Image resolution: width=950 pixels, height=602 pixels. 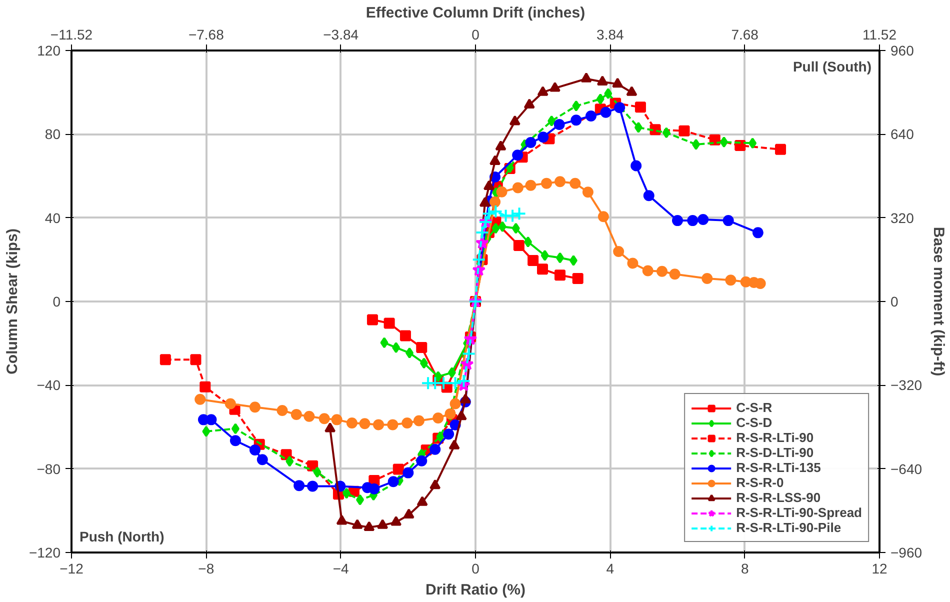 I want to click on legend-label: R-S-R-LTi-135, so click(x=778, y=467).